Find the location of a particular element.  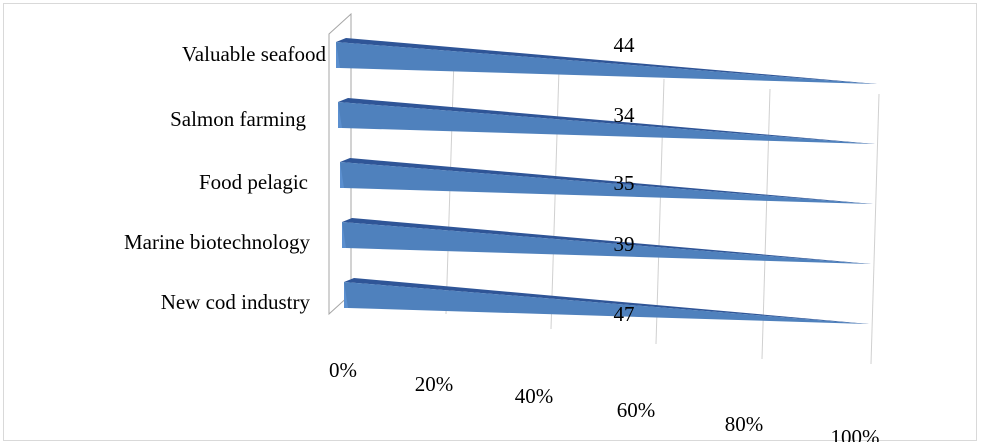

x-tick-label-0: 0% is located at coordinates (343, 370).